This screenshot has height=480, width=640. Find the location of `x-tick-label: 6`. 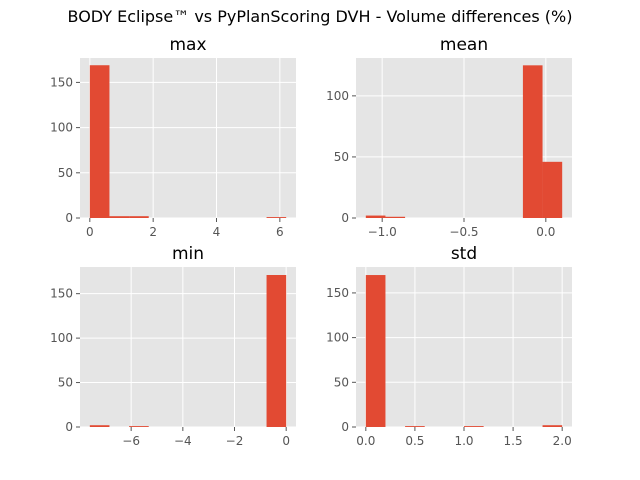

x-tick-label: 6 is located at coordinates (280, 232).